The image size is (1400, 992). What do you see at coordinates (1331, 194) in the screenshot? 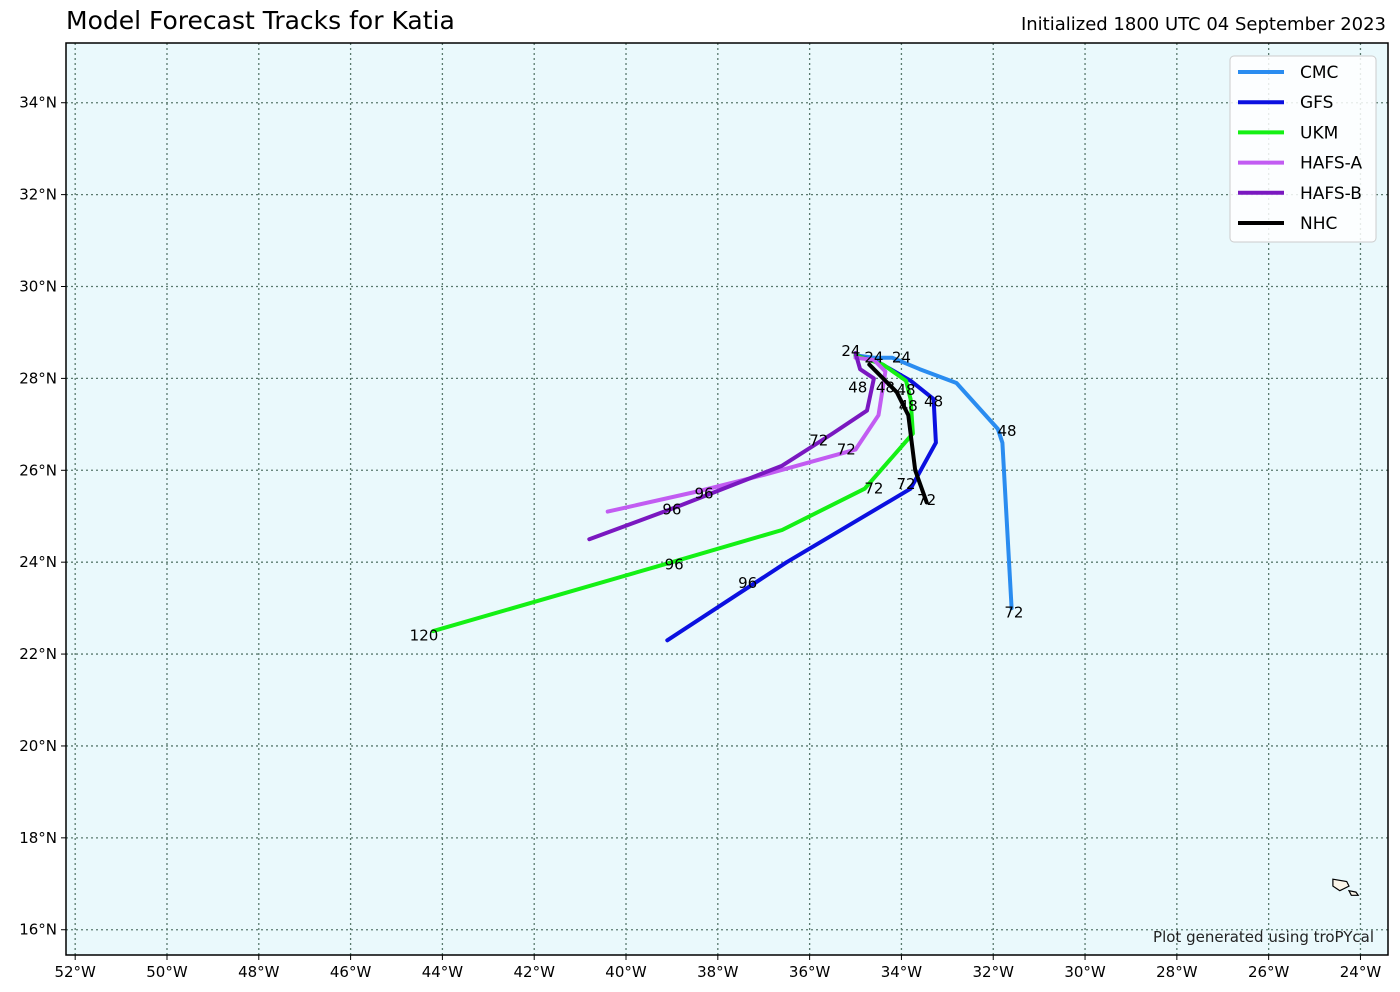
I see `legend-label-hafs-b: HAFS-B` at bounding box center [1331, 194].